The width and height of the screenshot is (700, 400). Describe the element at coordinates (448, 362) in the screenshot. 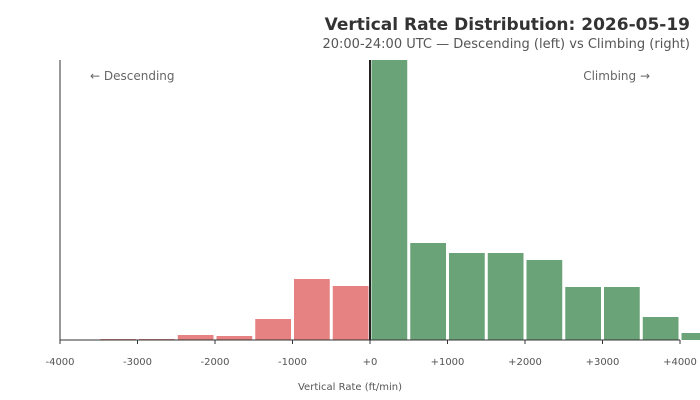

I see `x-tick-label: +1000` at that location.